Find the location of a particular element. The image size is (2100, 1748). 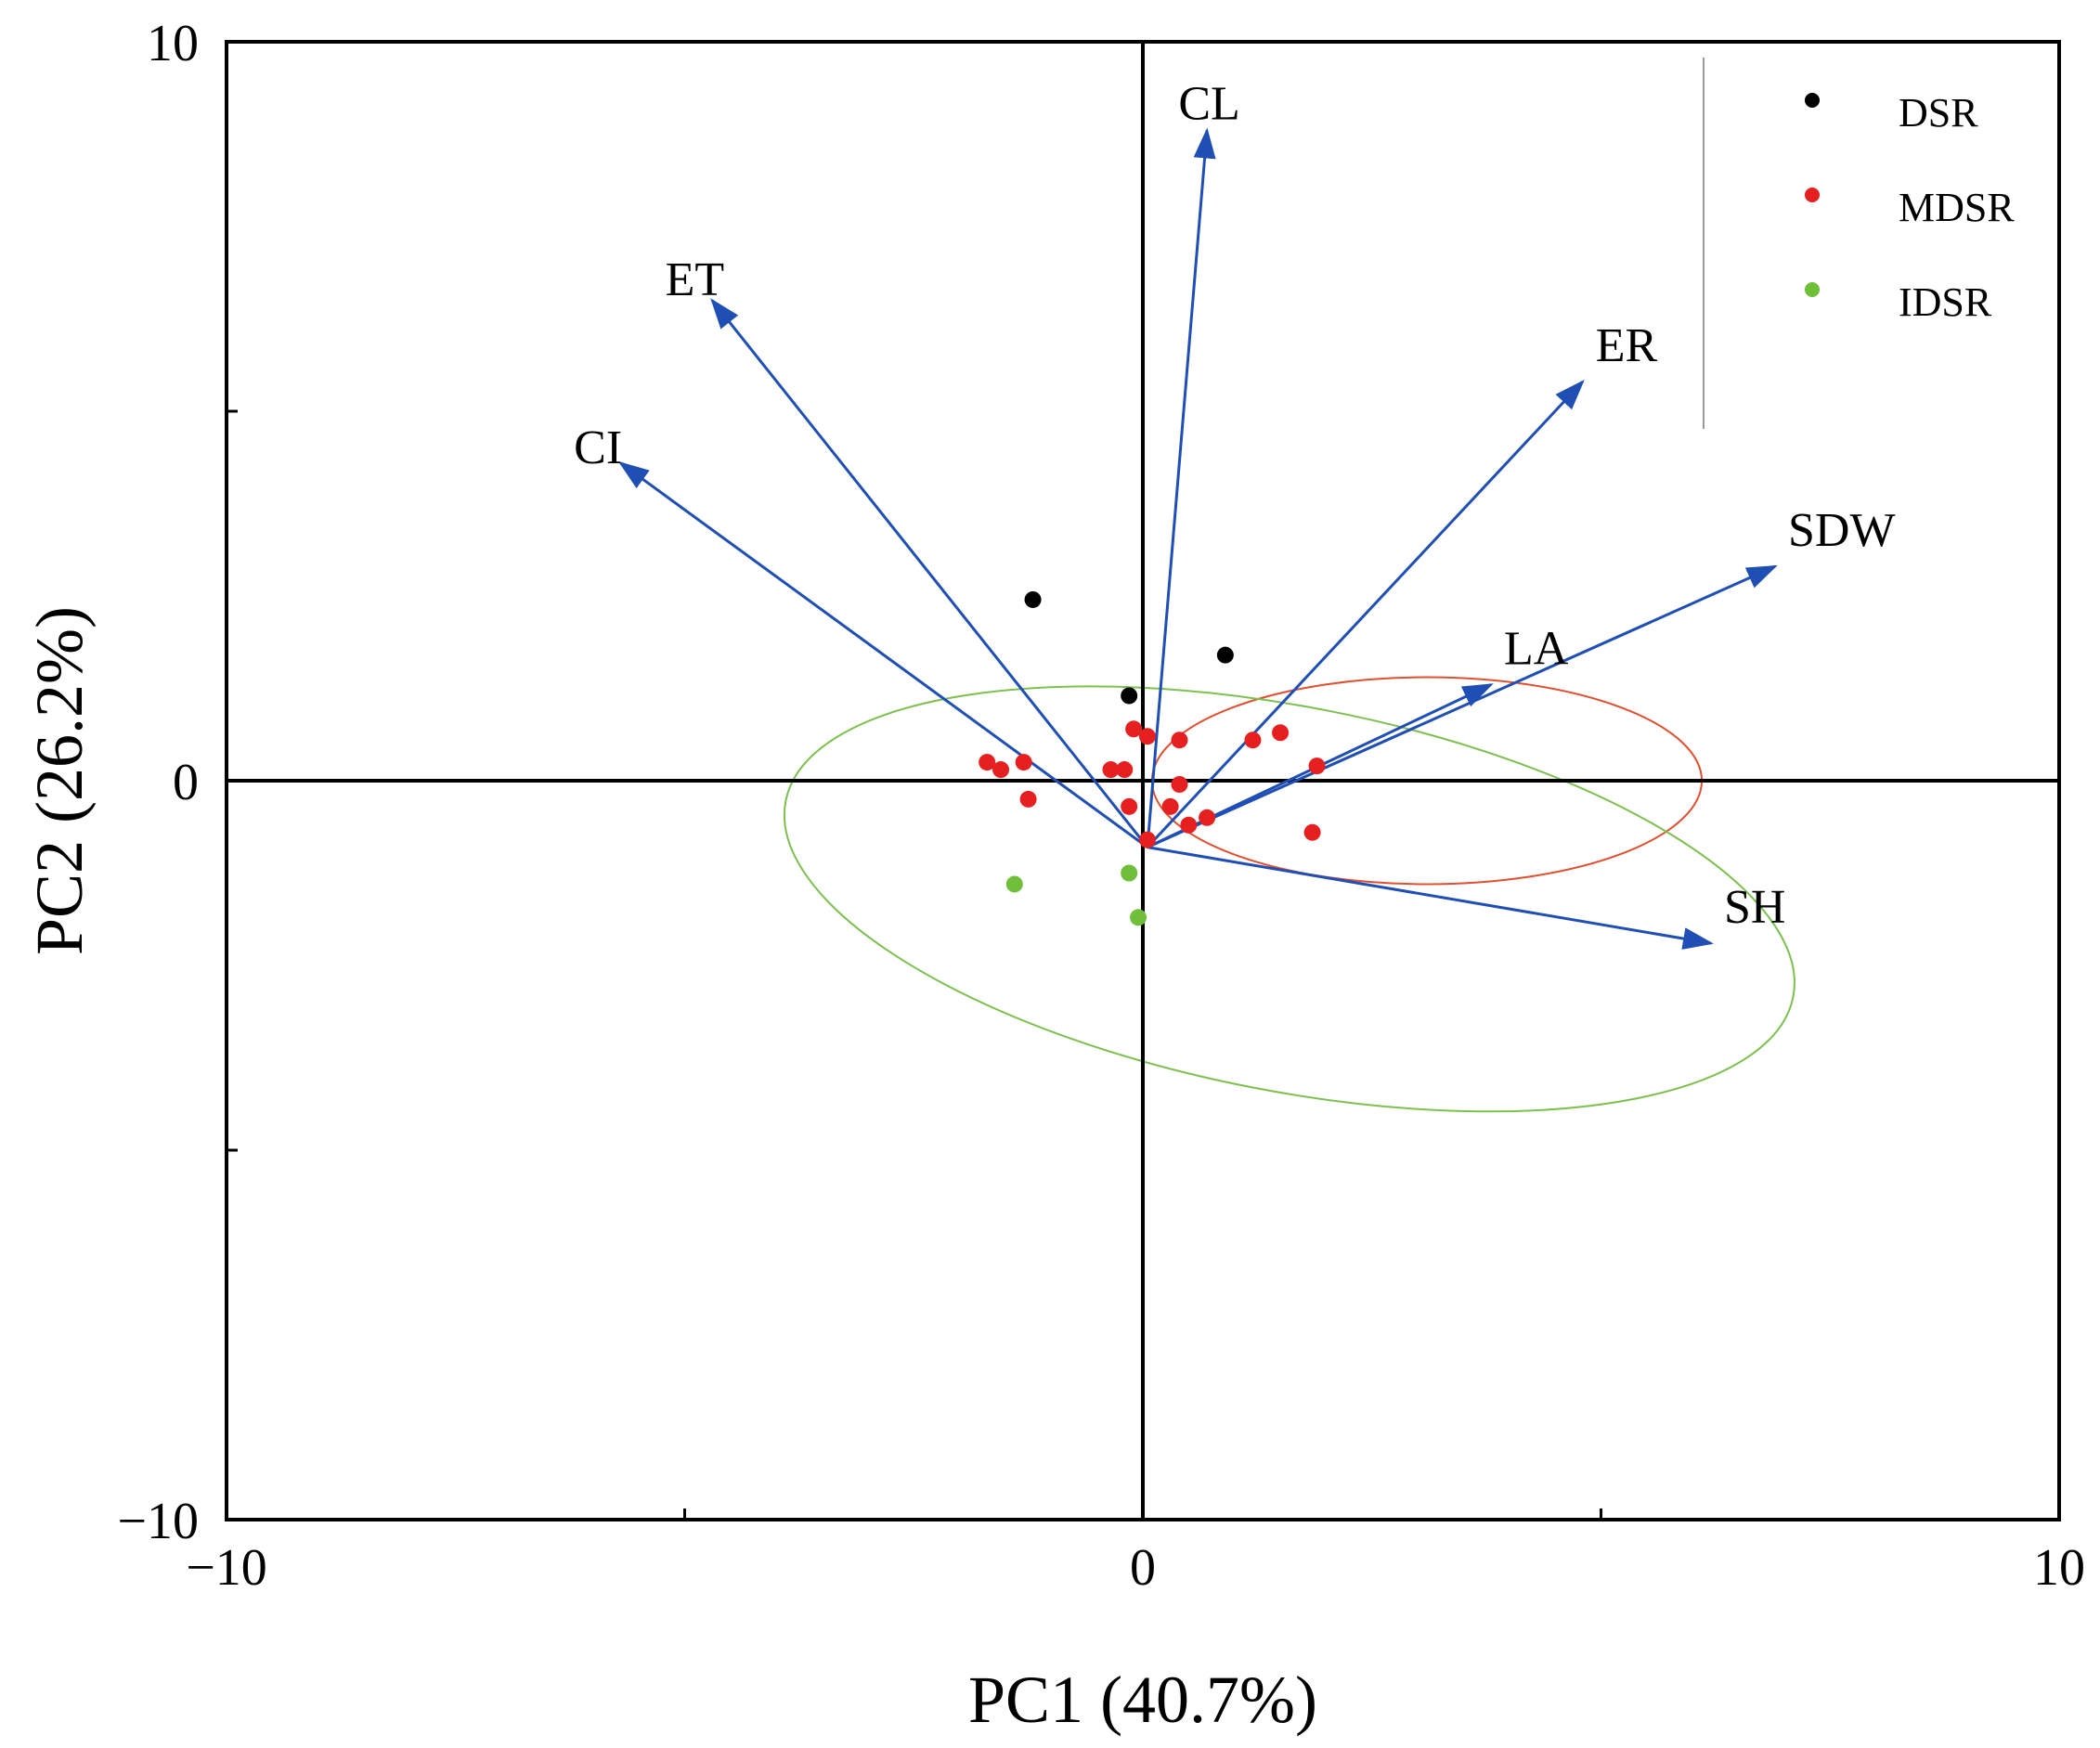

y-tick-label: 0 is located at coordinates (186, 782).